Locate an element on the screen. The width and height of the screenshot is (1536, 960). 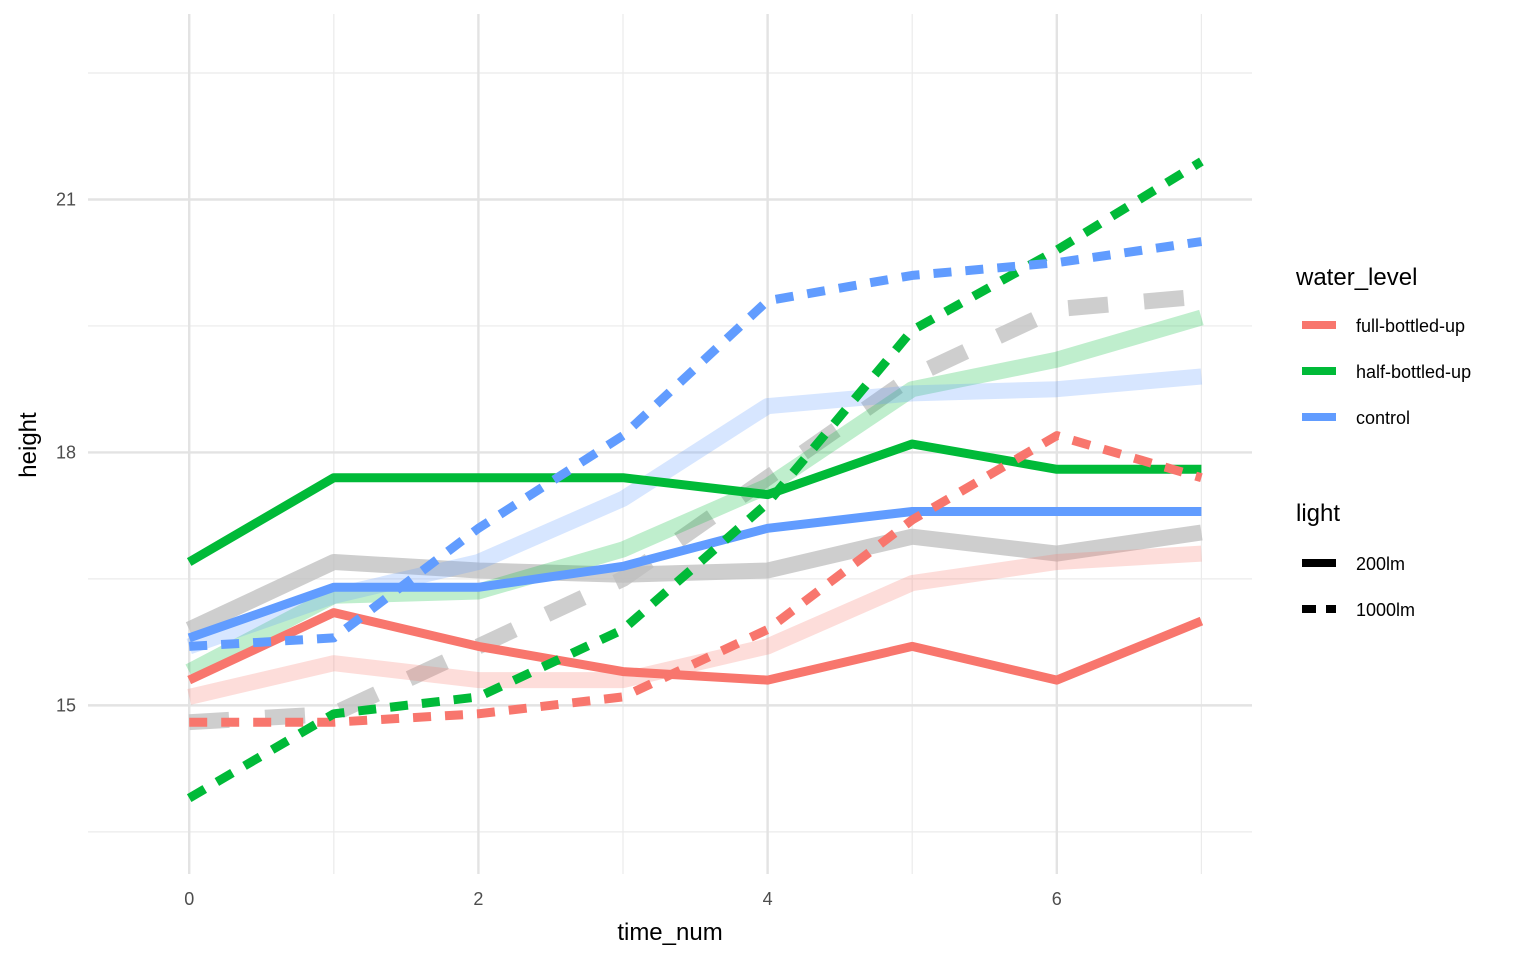
y-tick-label: 18 is located at coordinates (66, 452).